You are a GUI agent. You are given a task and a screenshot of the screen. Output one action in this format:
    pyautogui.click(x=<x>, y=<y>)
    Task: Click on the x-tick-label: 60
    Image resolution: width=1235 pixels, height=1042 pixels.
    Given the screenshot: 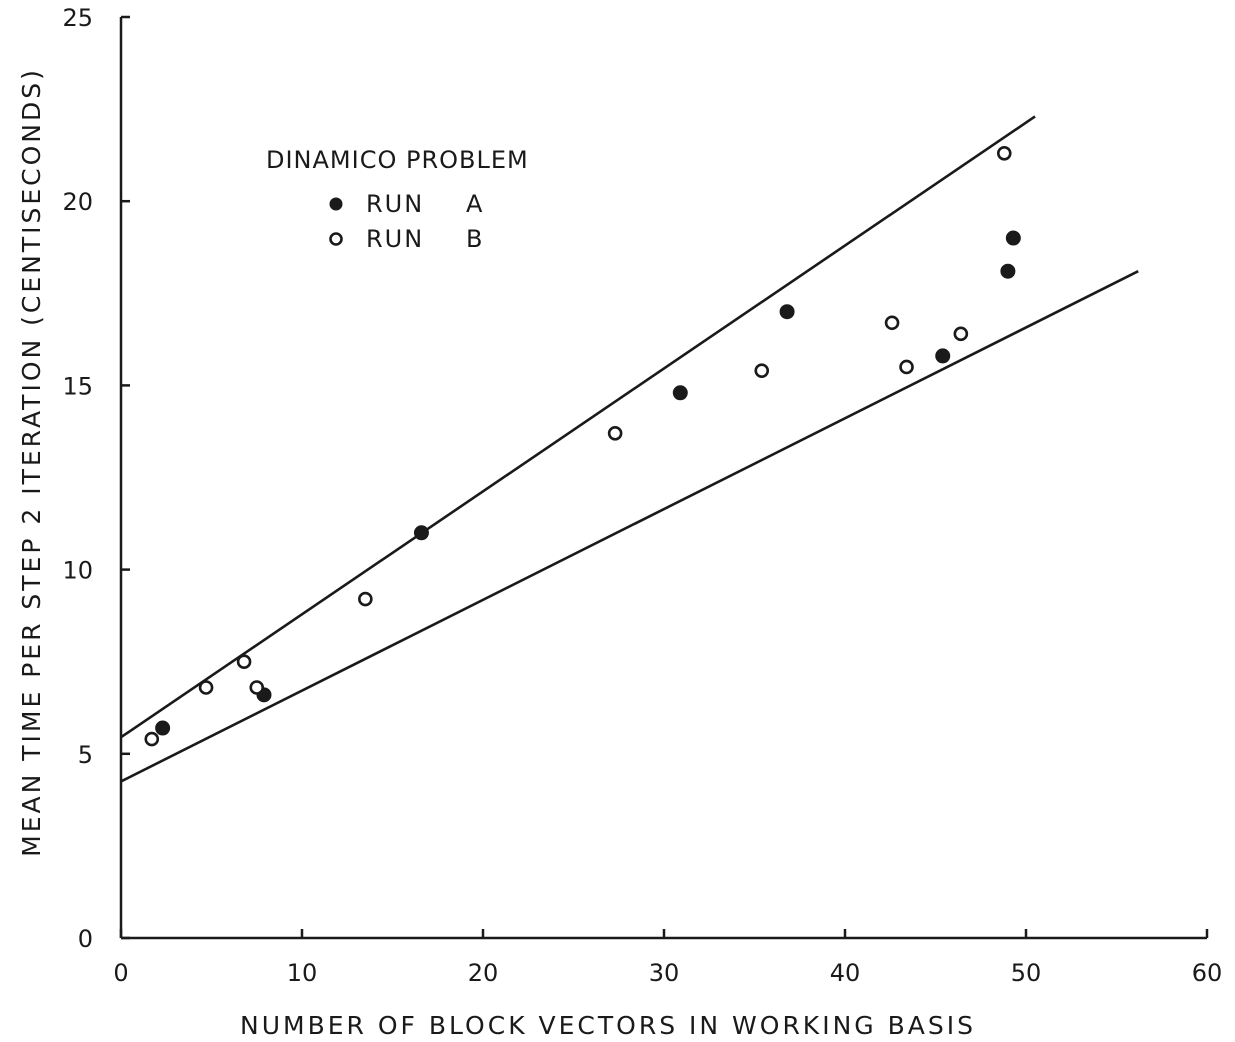 What is the action you would take?
    pyautogui.click(x=1207, y=973)
    